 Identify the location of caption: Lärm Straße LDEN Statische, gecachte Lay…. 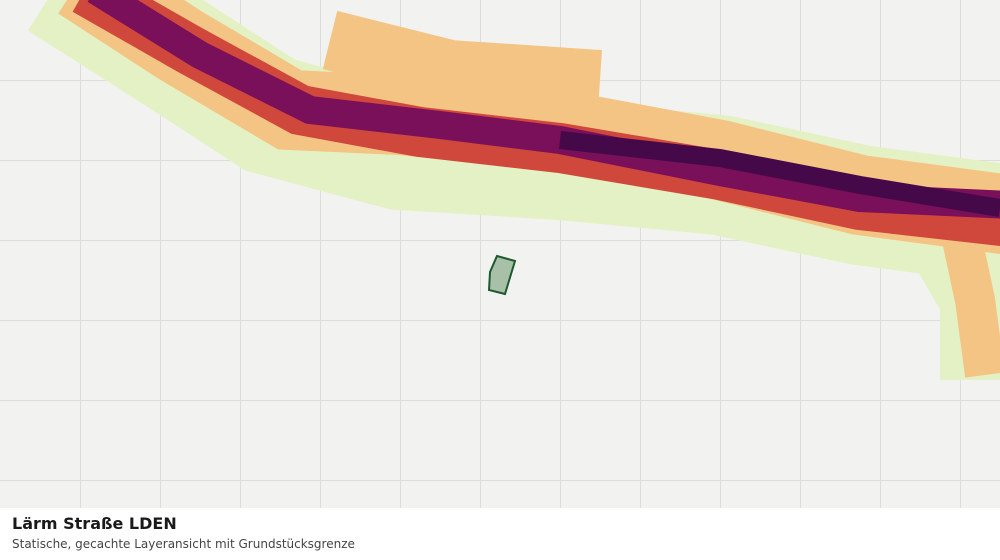
(500, 534).